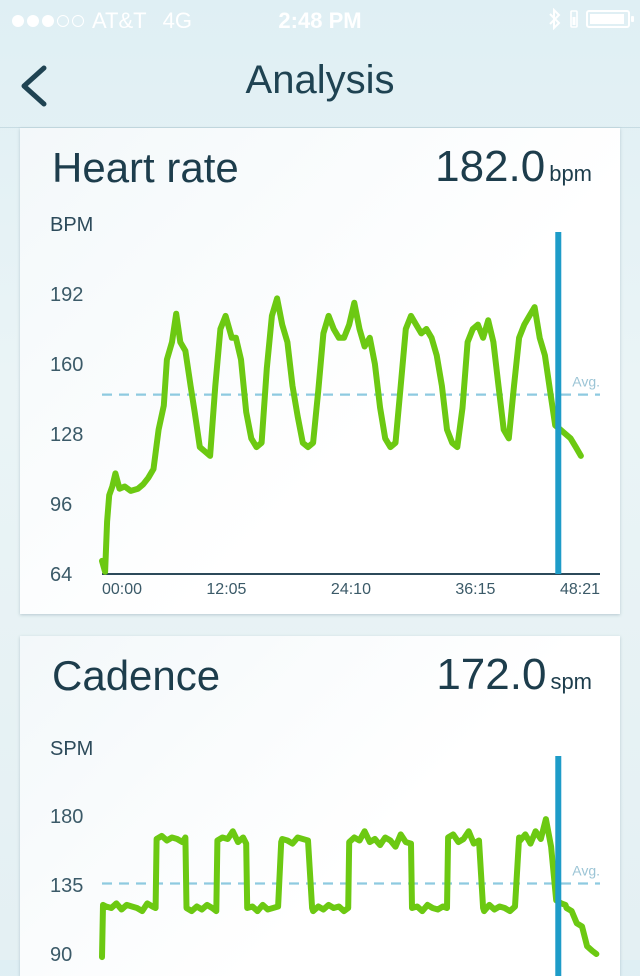 Image resolution: width=640 pixels, height=976 pixels. What do you see at coordinates (349, 888) in the screenshot?
I see `series-line` at bounding box center [349, 888].